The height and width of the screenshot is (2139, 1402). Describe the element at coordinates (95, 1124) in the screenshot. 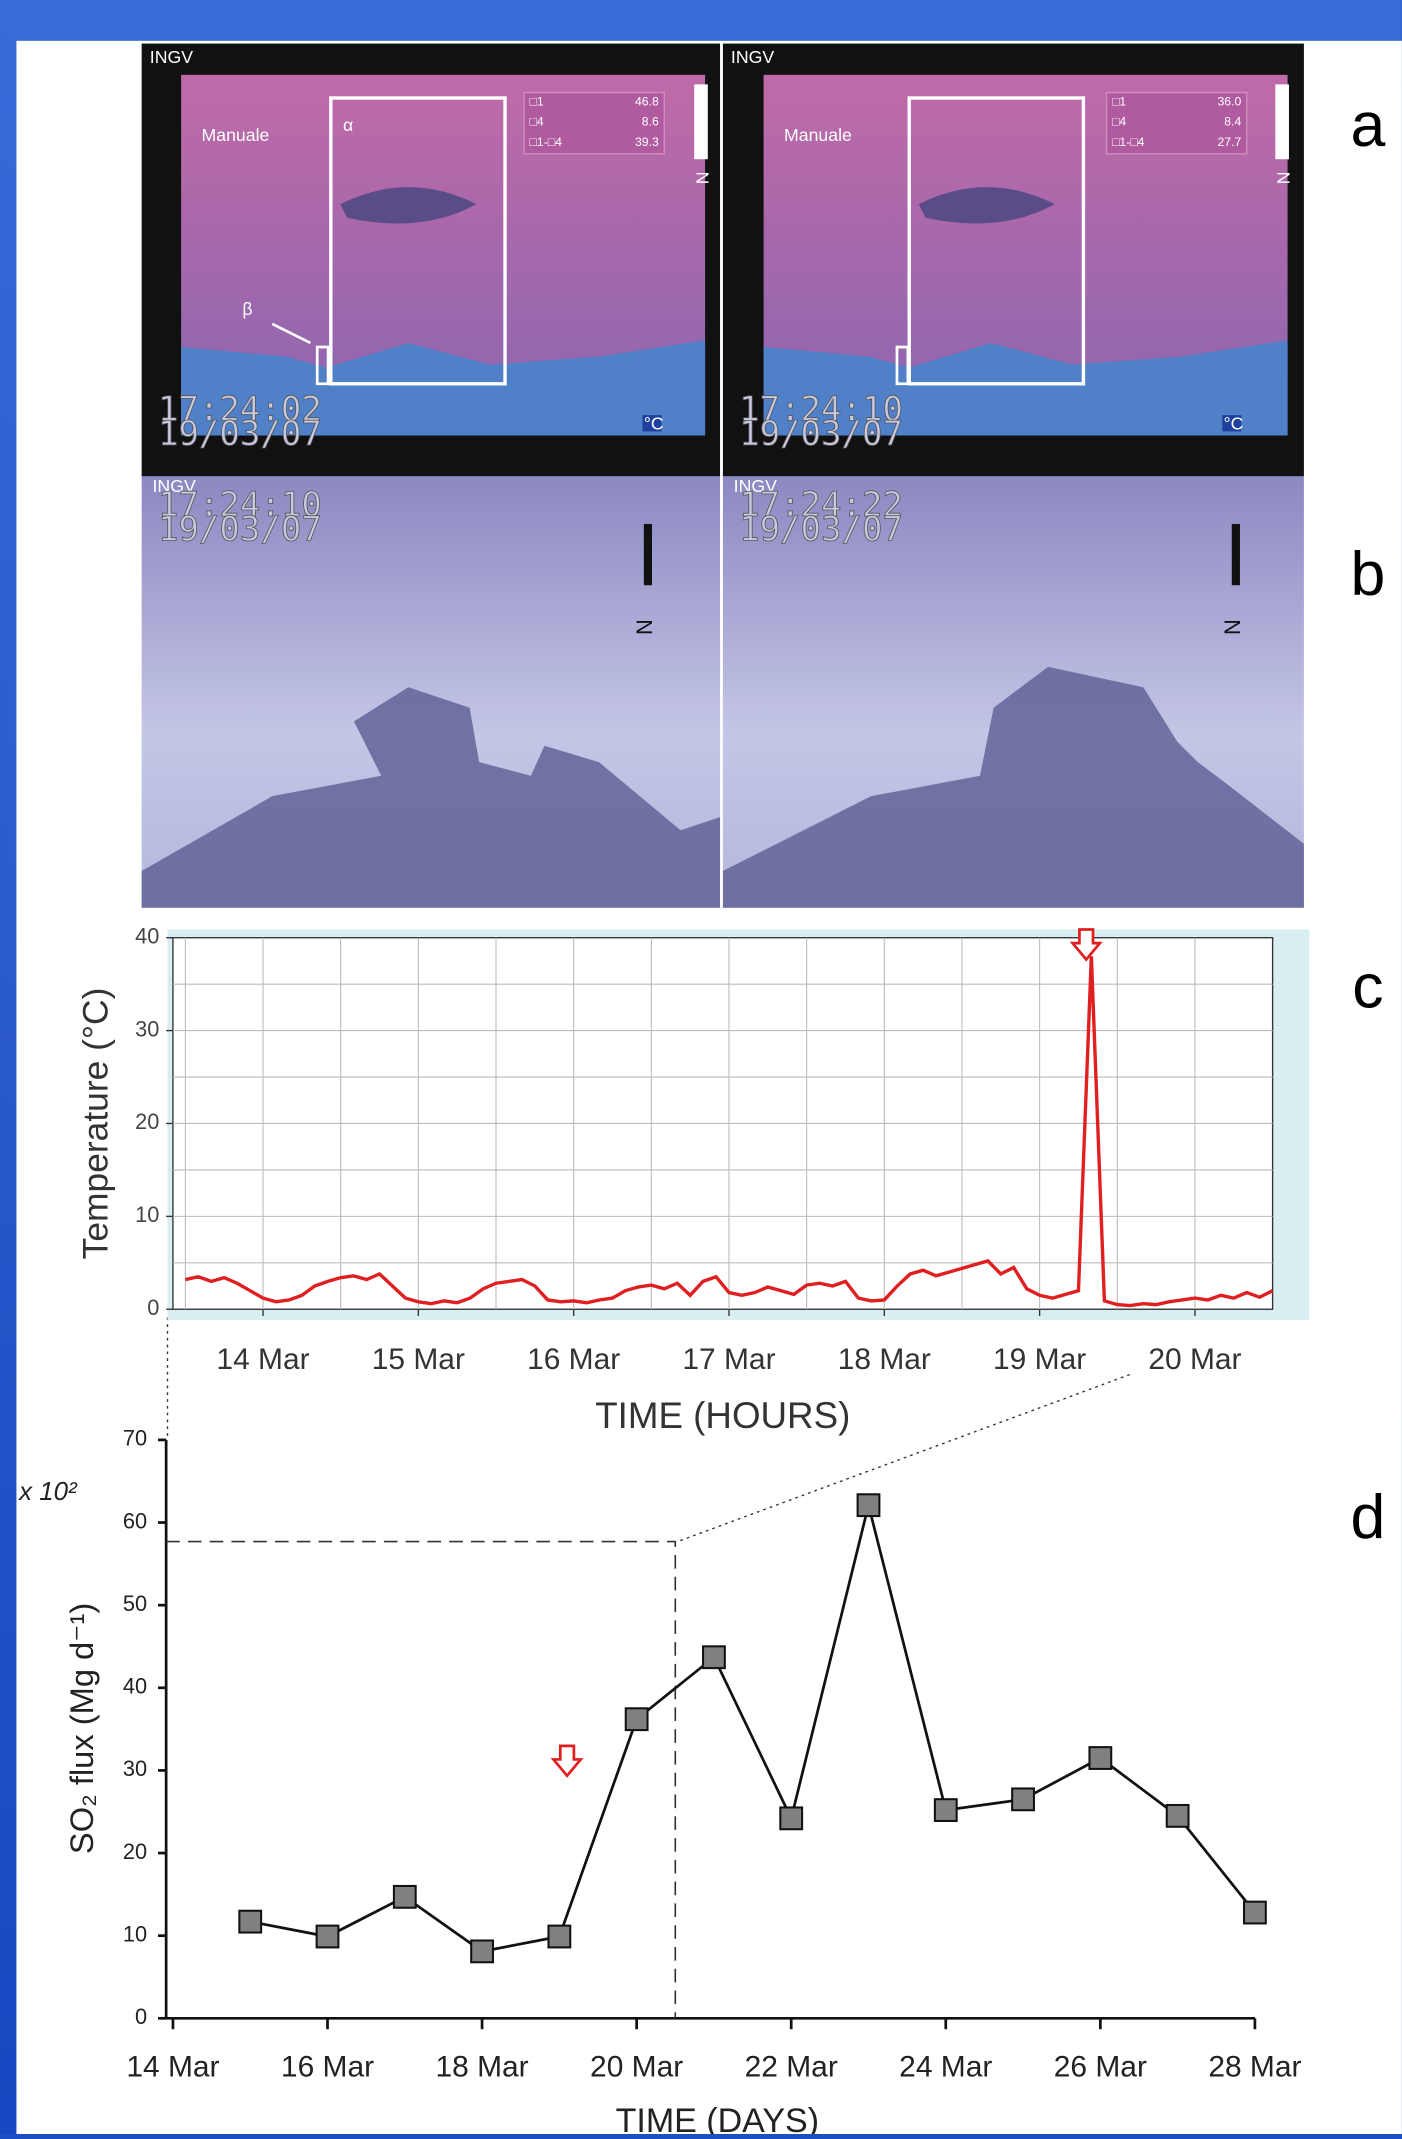

I see `y-axis-label: Temperature (°C)` at that location.